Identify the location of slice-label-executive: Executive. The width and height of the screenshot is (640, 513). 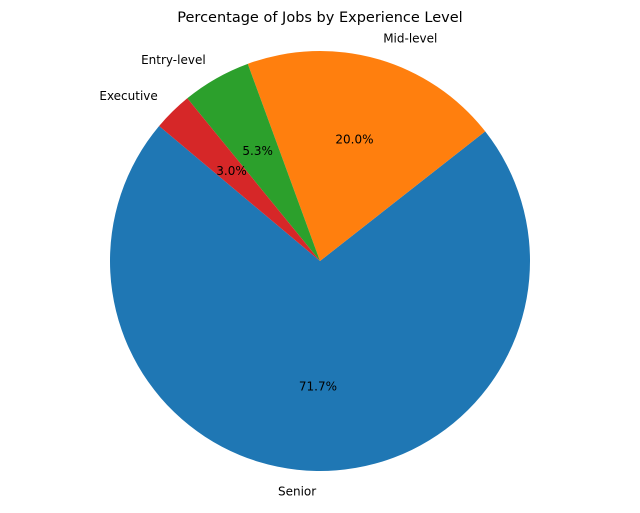
(128, 96).